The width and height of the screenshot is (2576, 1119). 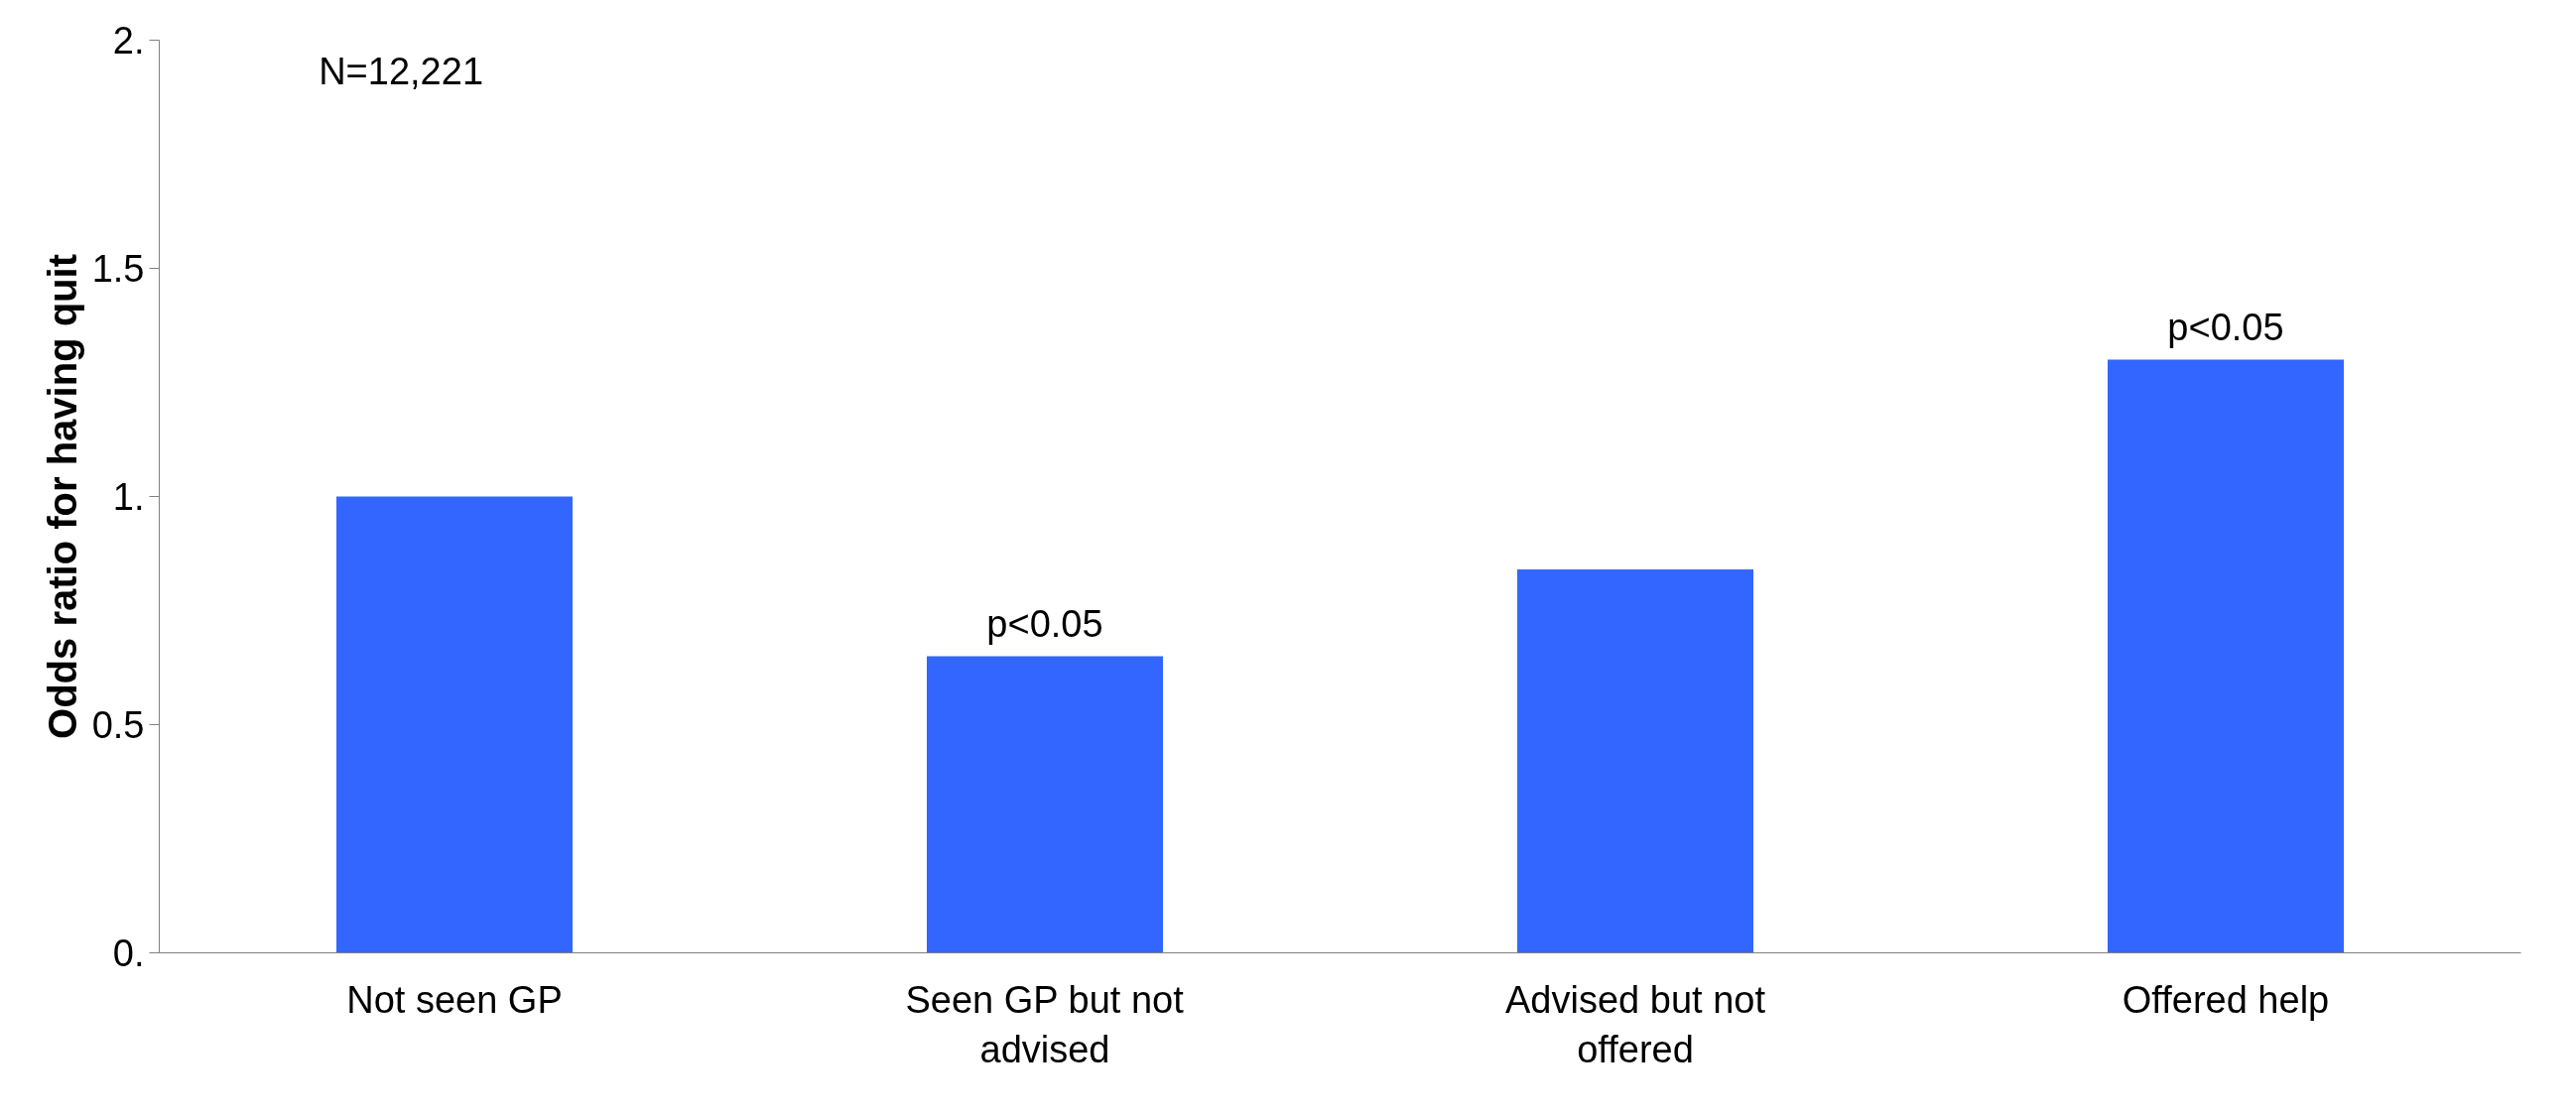 I want to click on x-tick-label: Not seen GP, so click(x=455, y=999).